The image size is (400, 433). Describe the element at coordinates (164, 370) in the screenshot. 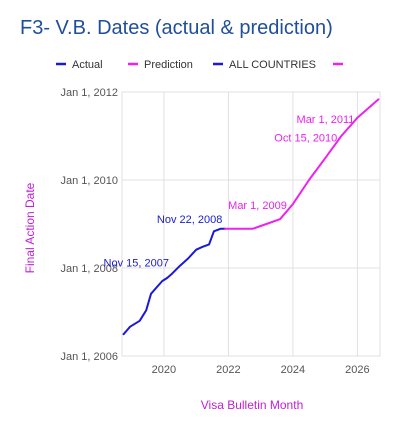

I see `x-tick-label: 2020` at that location.